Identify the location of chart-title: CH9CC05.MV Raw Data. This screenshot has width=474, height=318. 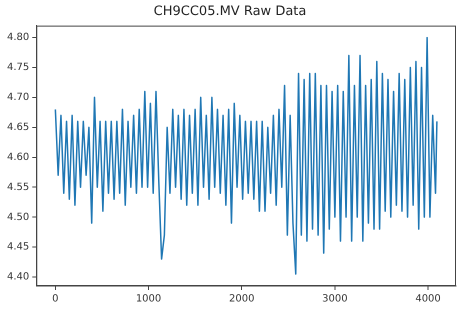
(230, 12).